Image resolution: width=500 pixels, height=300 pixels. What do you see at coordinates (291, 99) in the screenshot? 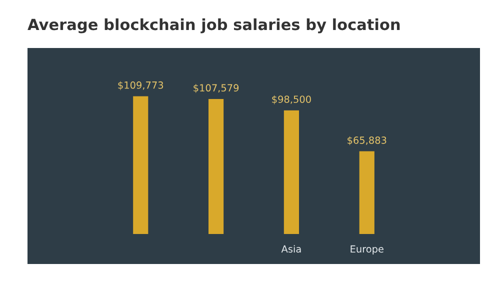
I see `data-label: $98,500` at bounding box center [291, 99].